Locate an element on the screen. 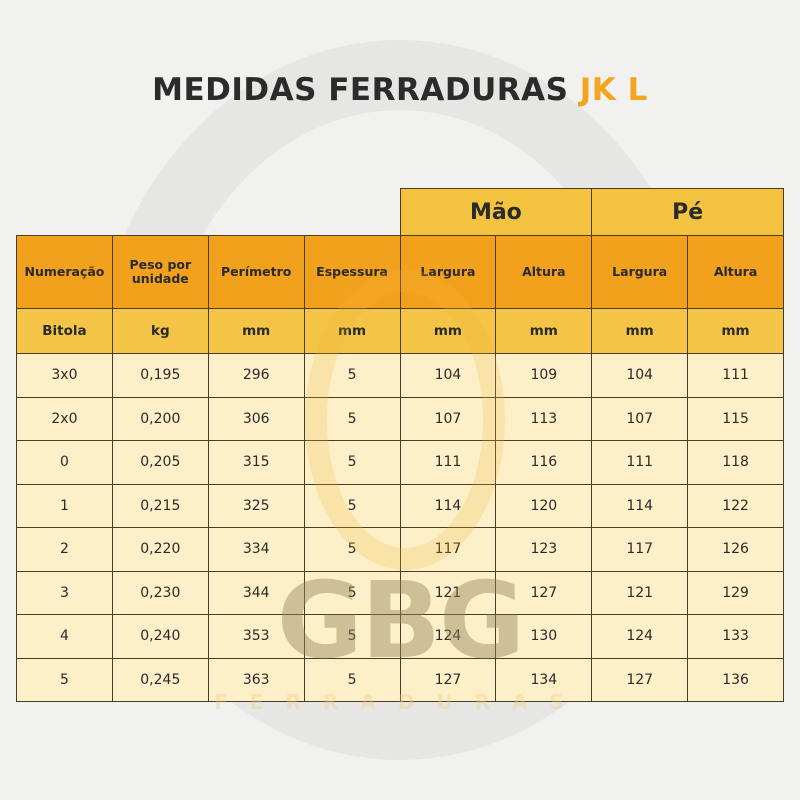  table-row: 3x0 0,195 296 5 104 109 104 111 is located at coordinates (400, 375).